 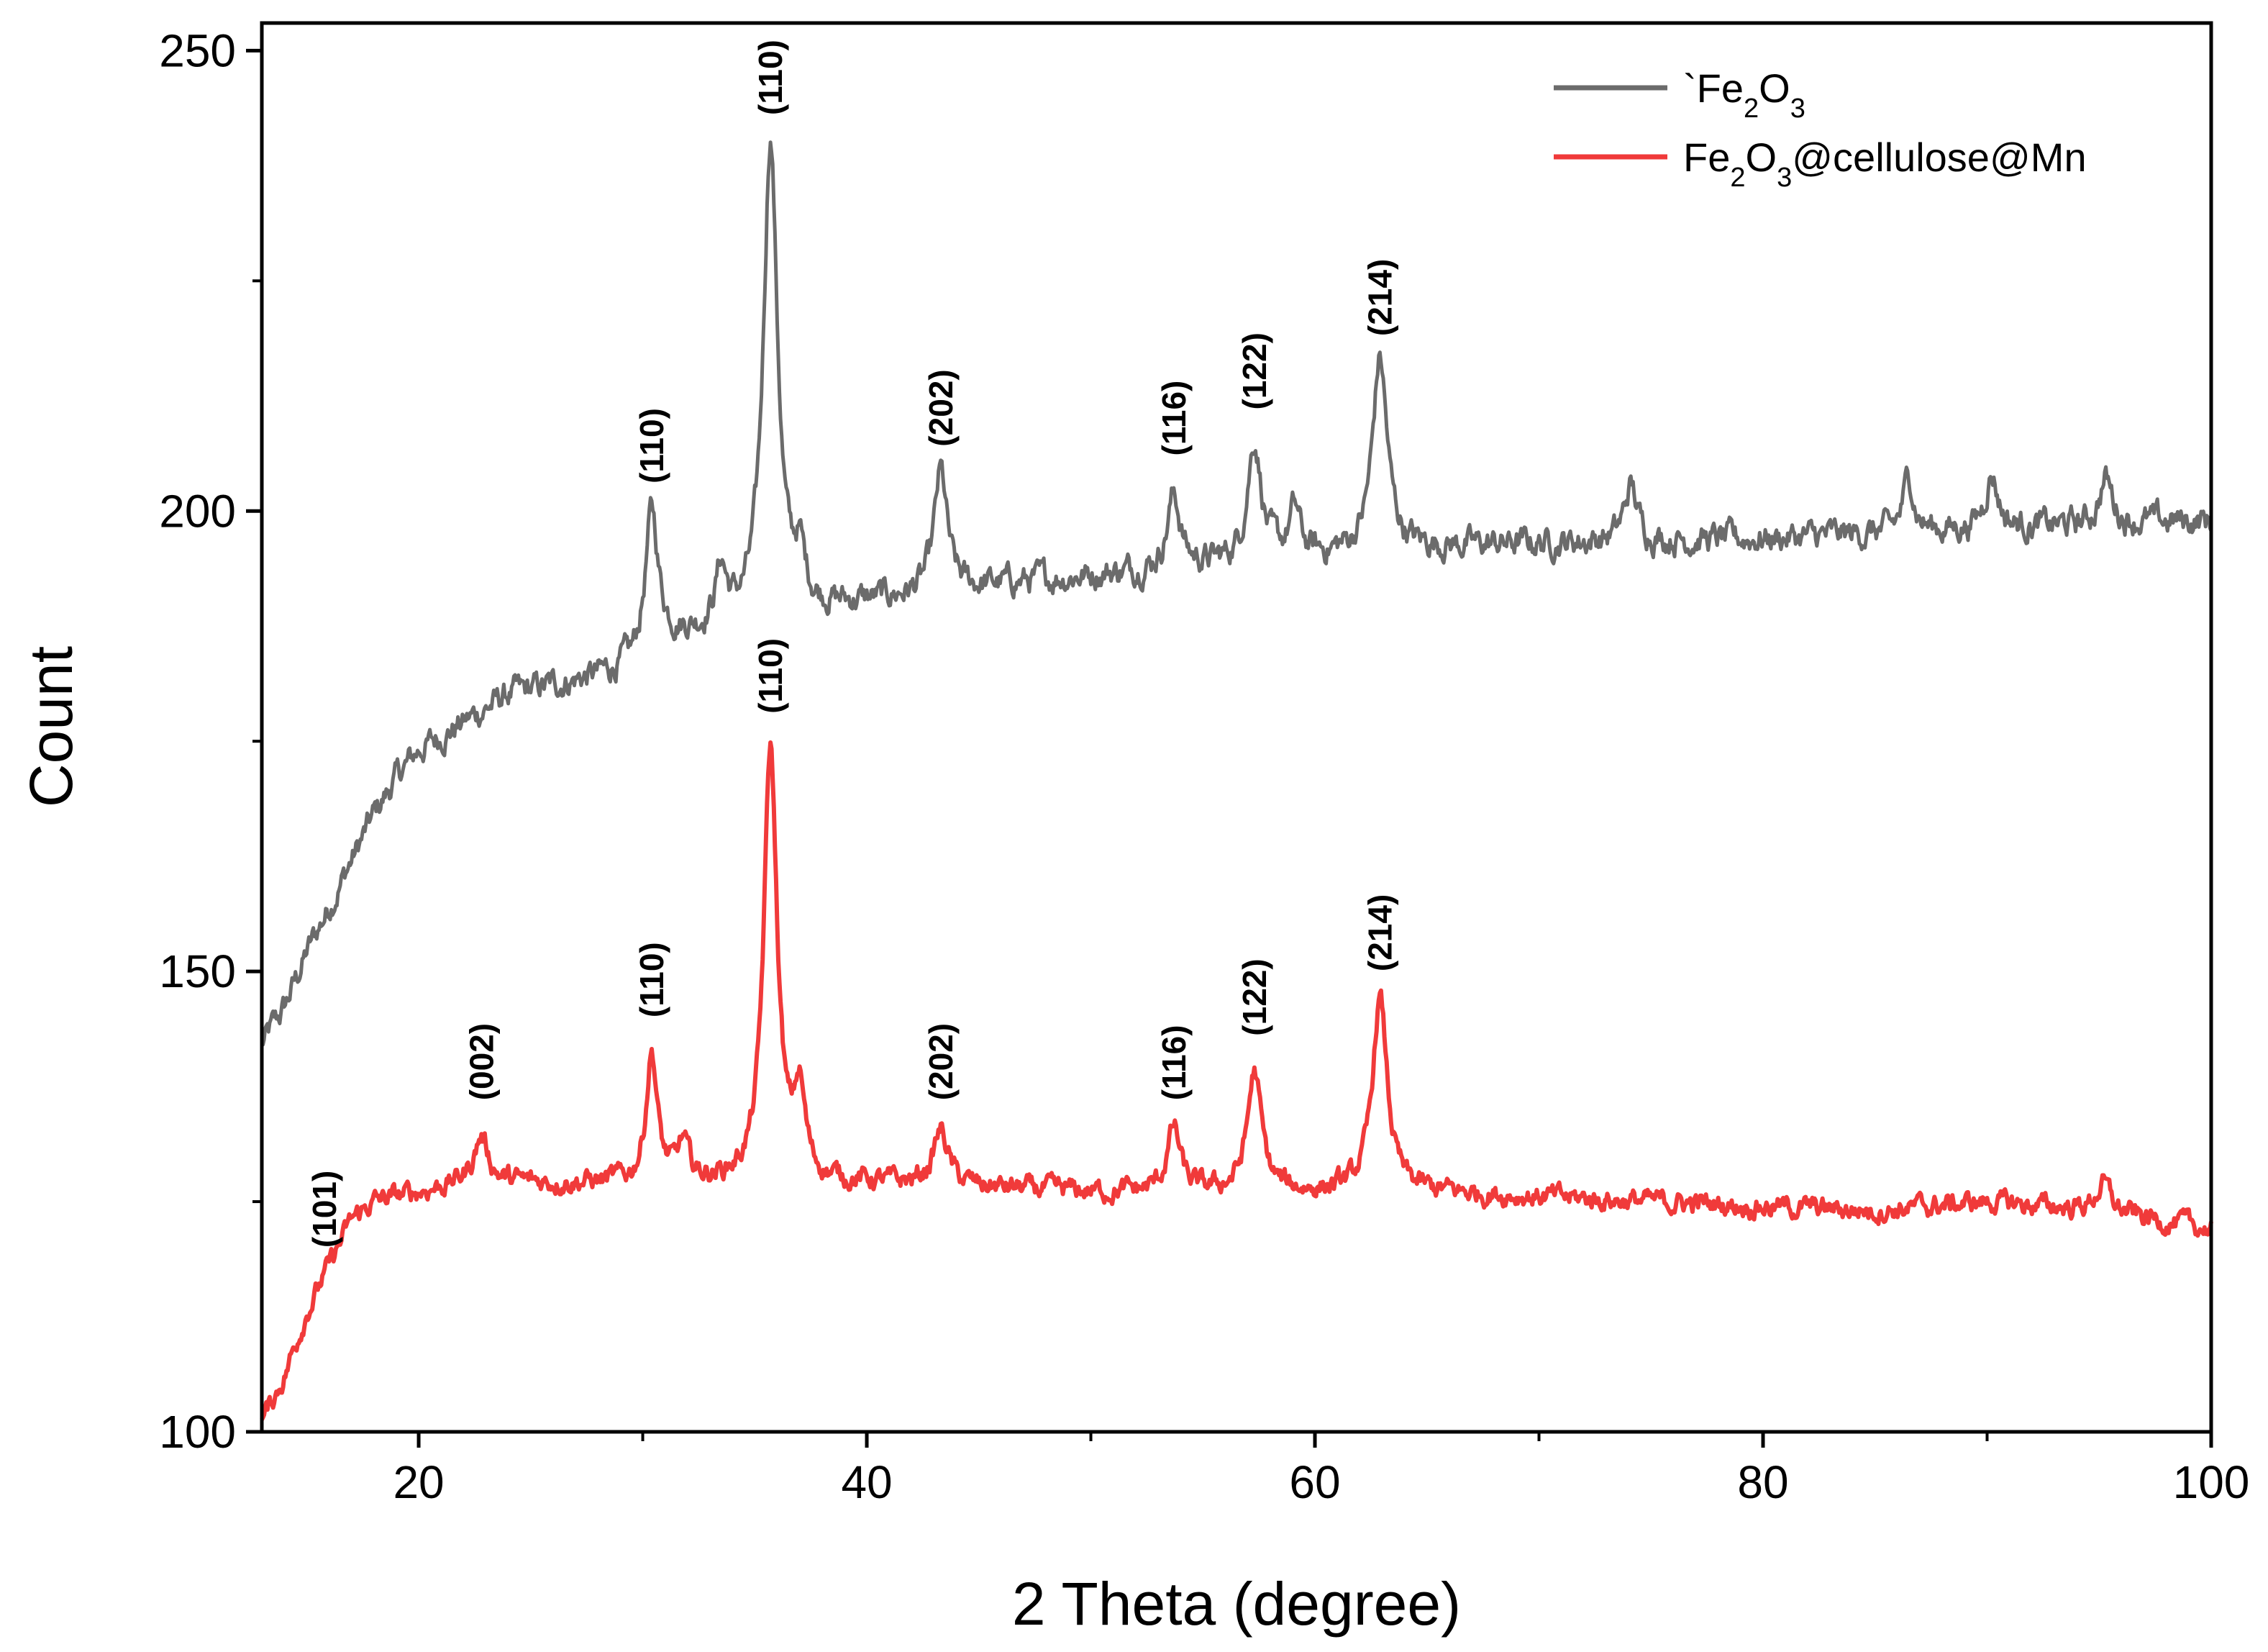 What do you see at coordinates (2212, 1482) in the screenshot?
I see `x-tick-label: 100` at bounding box center [2212, 1482].